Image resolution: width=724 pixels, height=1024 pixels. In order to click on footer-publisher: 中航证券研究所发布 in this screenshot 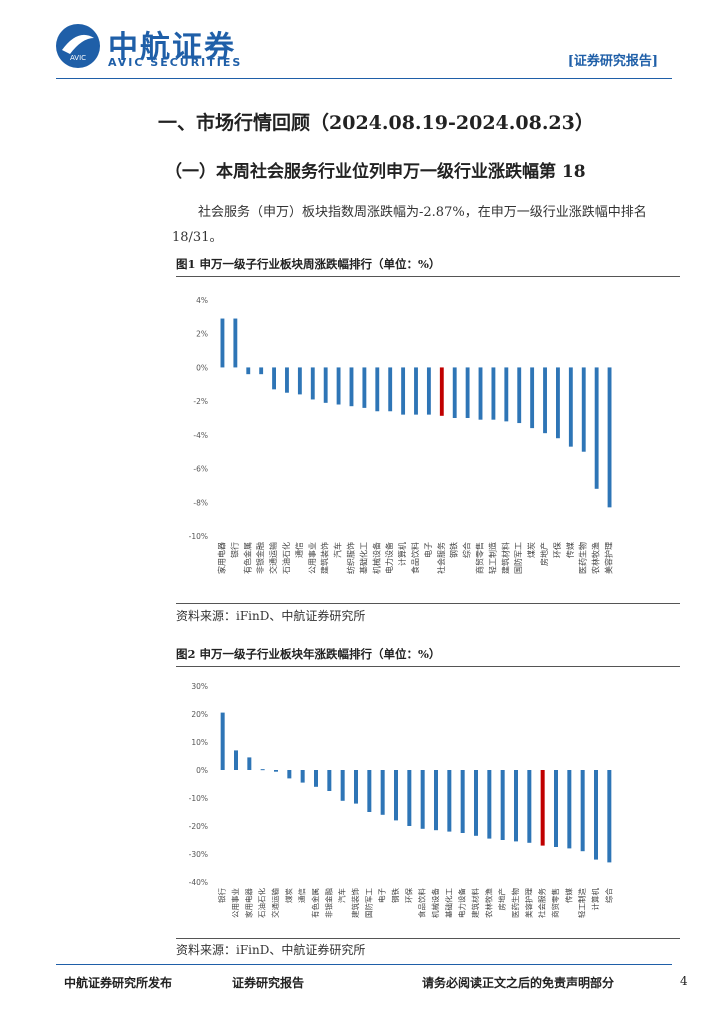, I will do `click(118, 983)`.